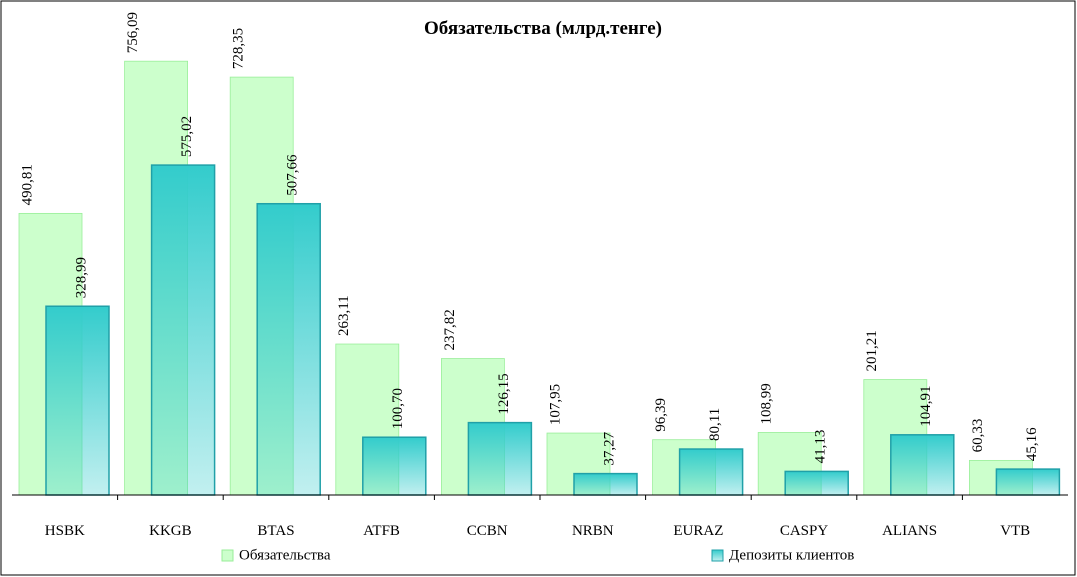 Image resolution: width=1077 pixels, height=577 pixels. What do you see at coordinates (543, 28) in the screenshot?
I see `chart-title: Обязательства (млрд.тенге)` at bounding box center [543, 28].